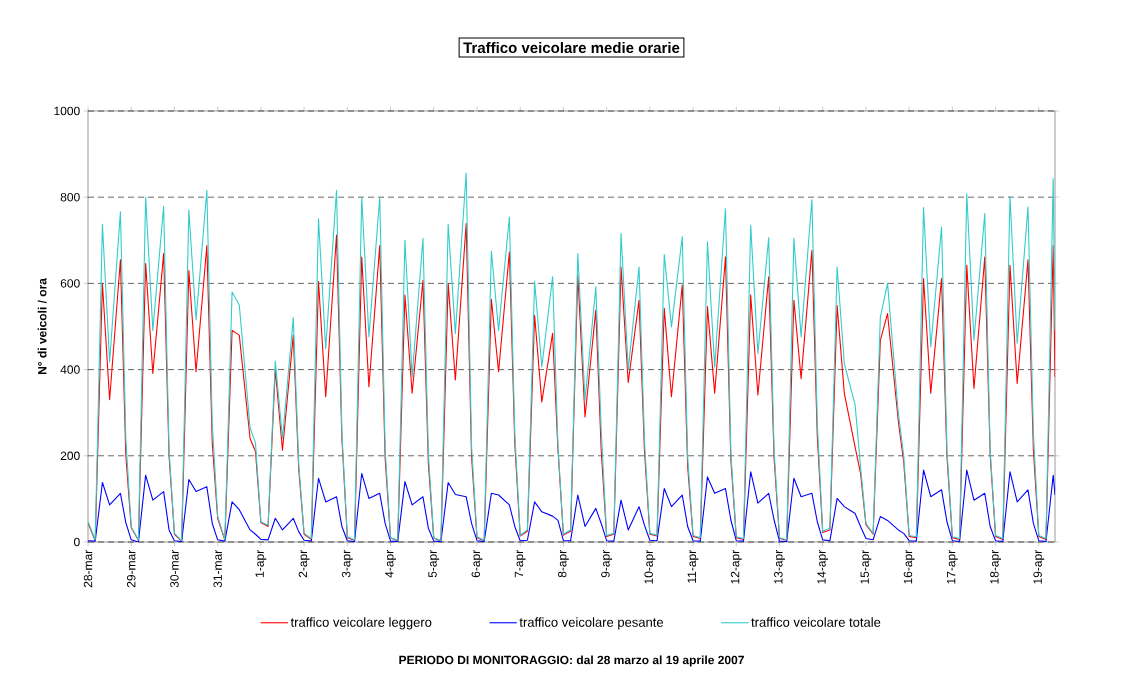  What do you see at coordinates (88, 568) in the screenshot?
I see `x-tick-label: 28-mar` at bounding box center [88, 568].